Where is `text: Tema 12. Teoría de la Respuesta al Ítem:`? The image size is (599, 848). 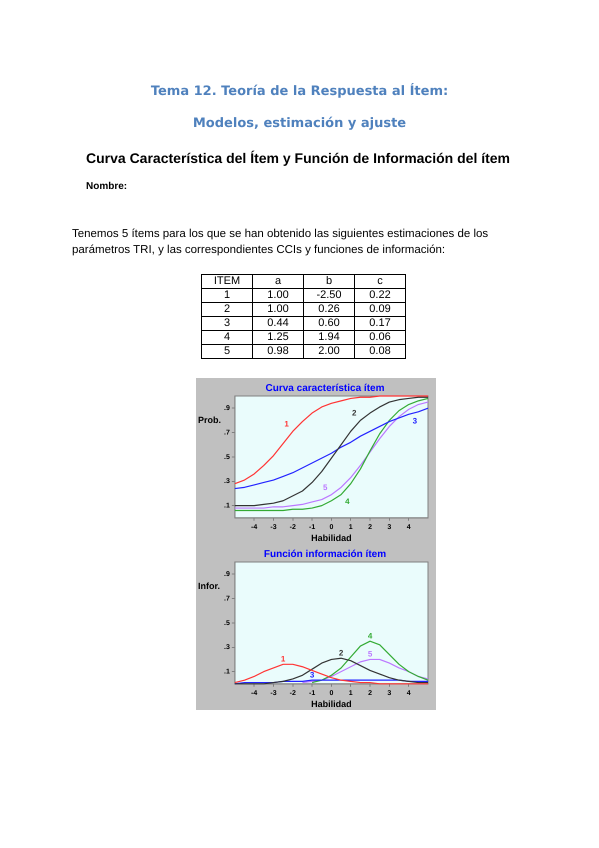
text: Tema 12. Teoría de la Respuesta al Ítem: is located at coordinates (300, 91).